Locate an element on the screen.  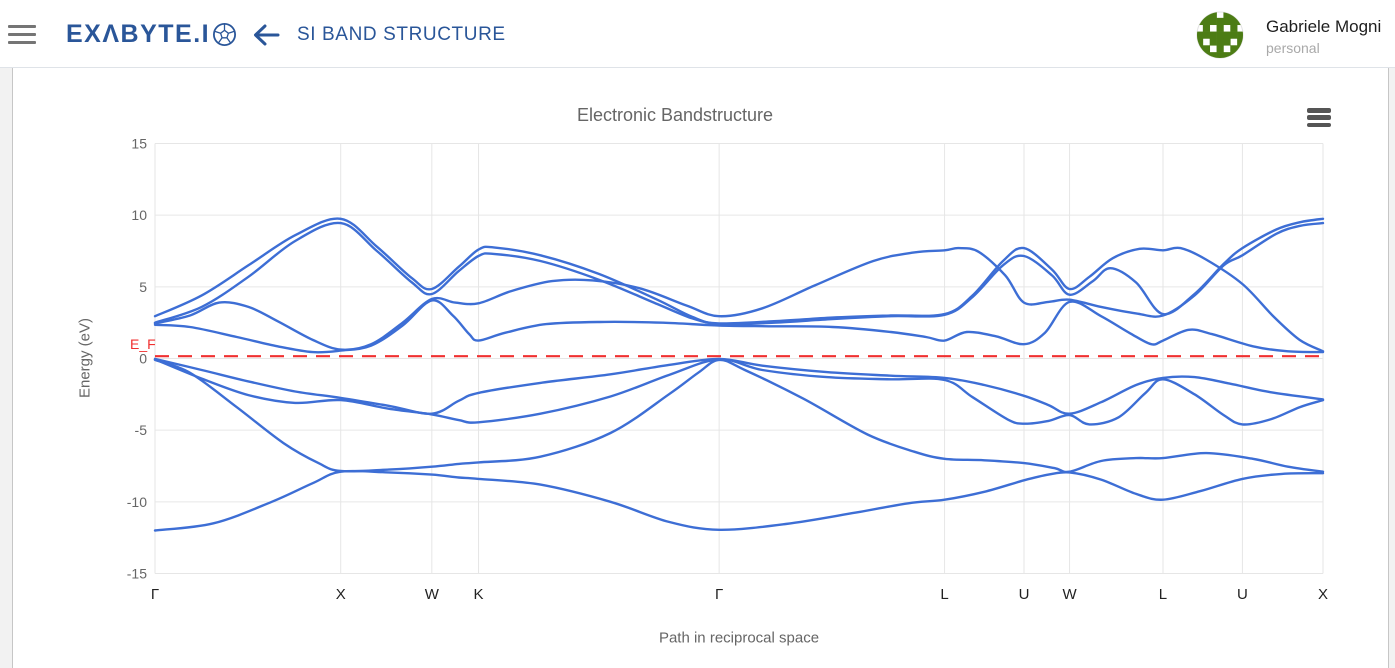
y-tick-label: 10 is located at coordinates (139, 215).